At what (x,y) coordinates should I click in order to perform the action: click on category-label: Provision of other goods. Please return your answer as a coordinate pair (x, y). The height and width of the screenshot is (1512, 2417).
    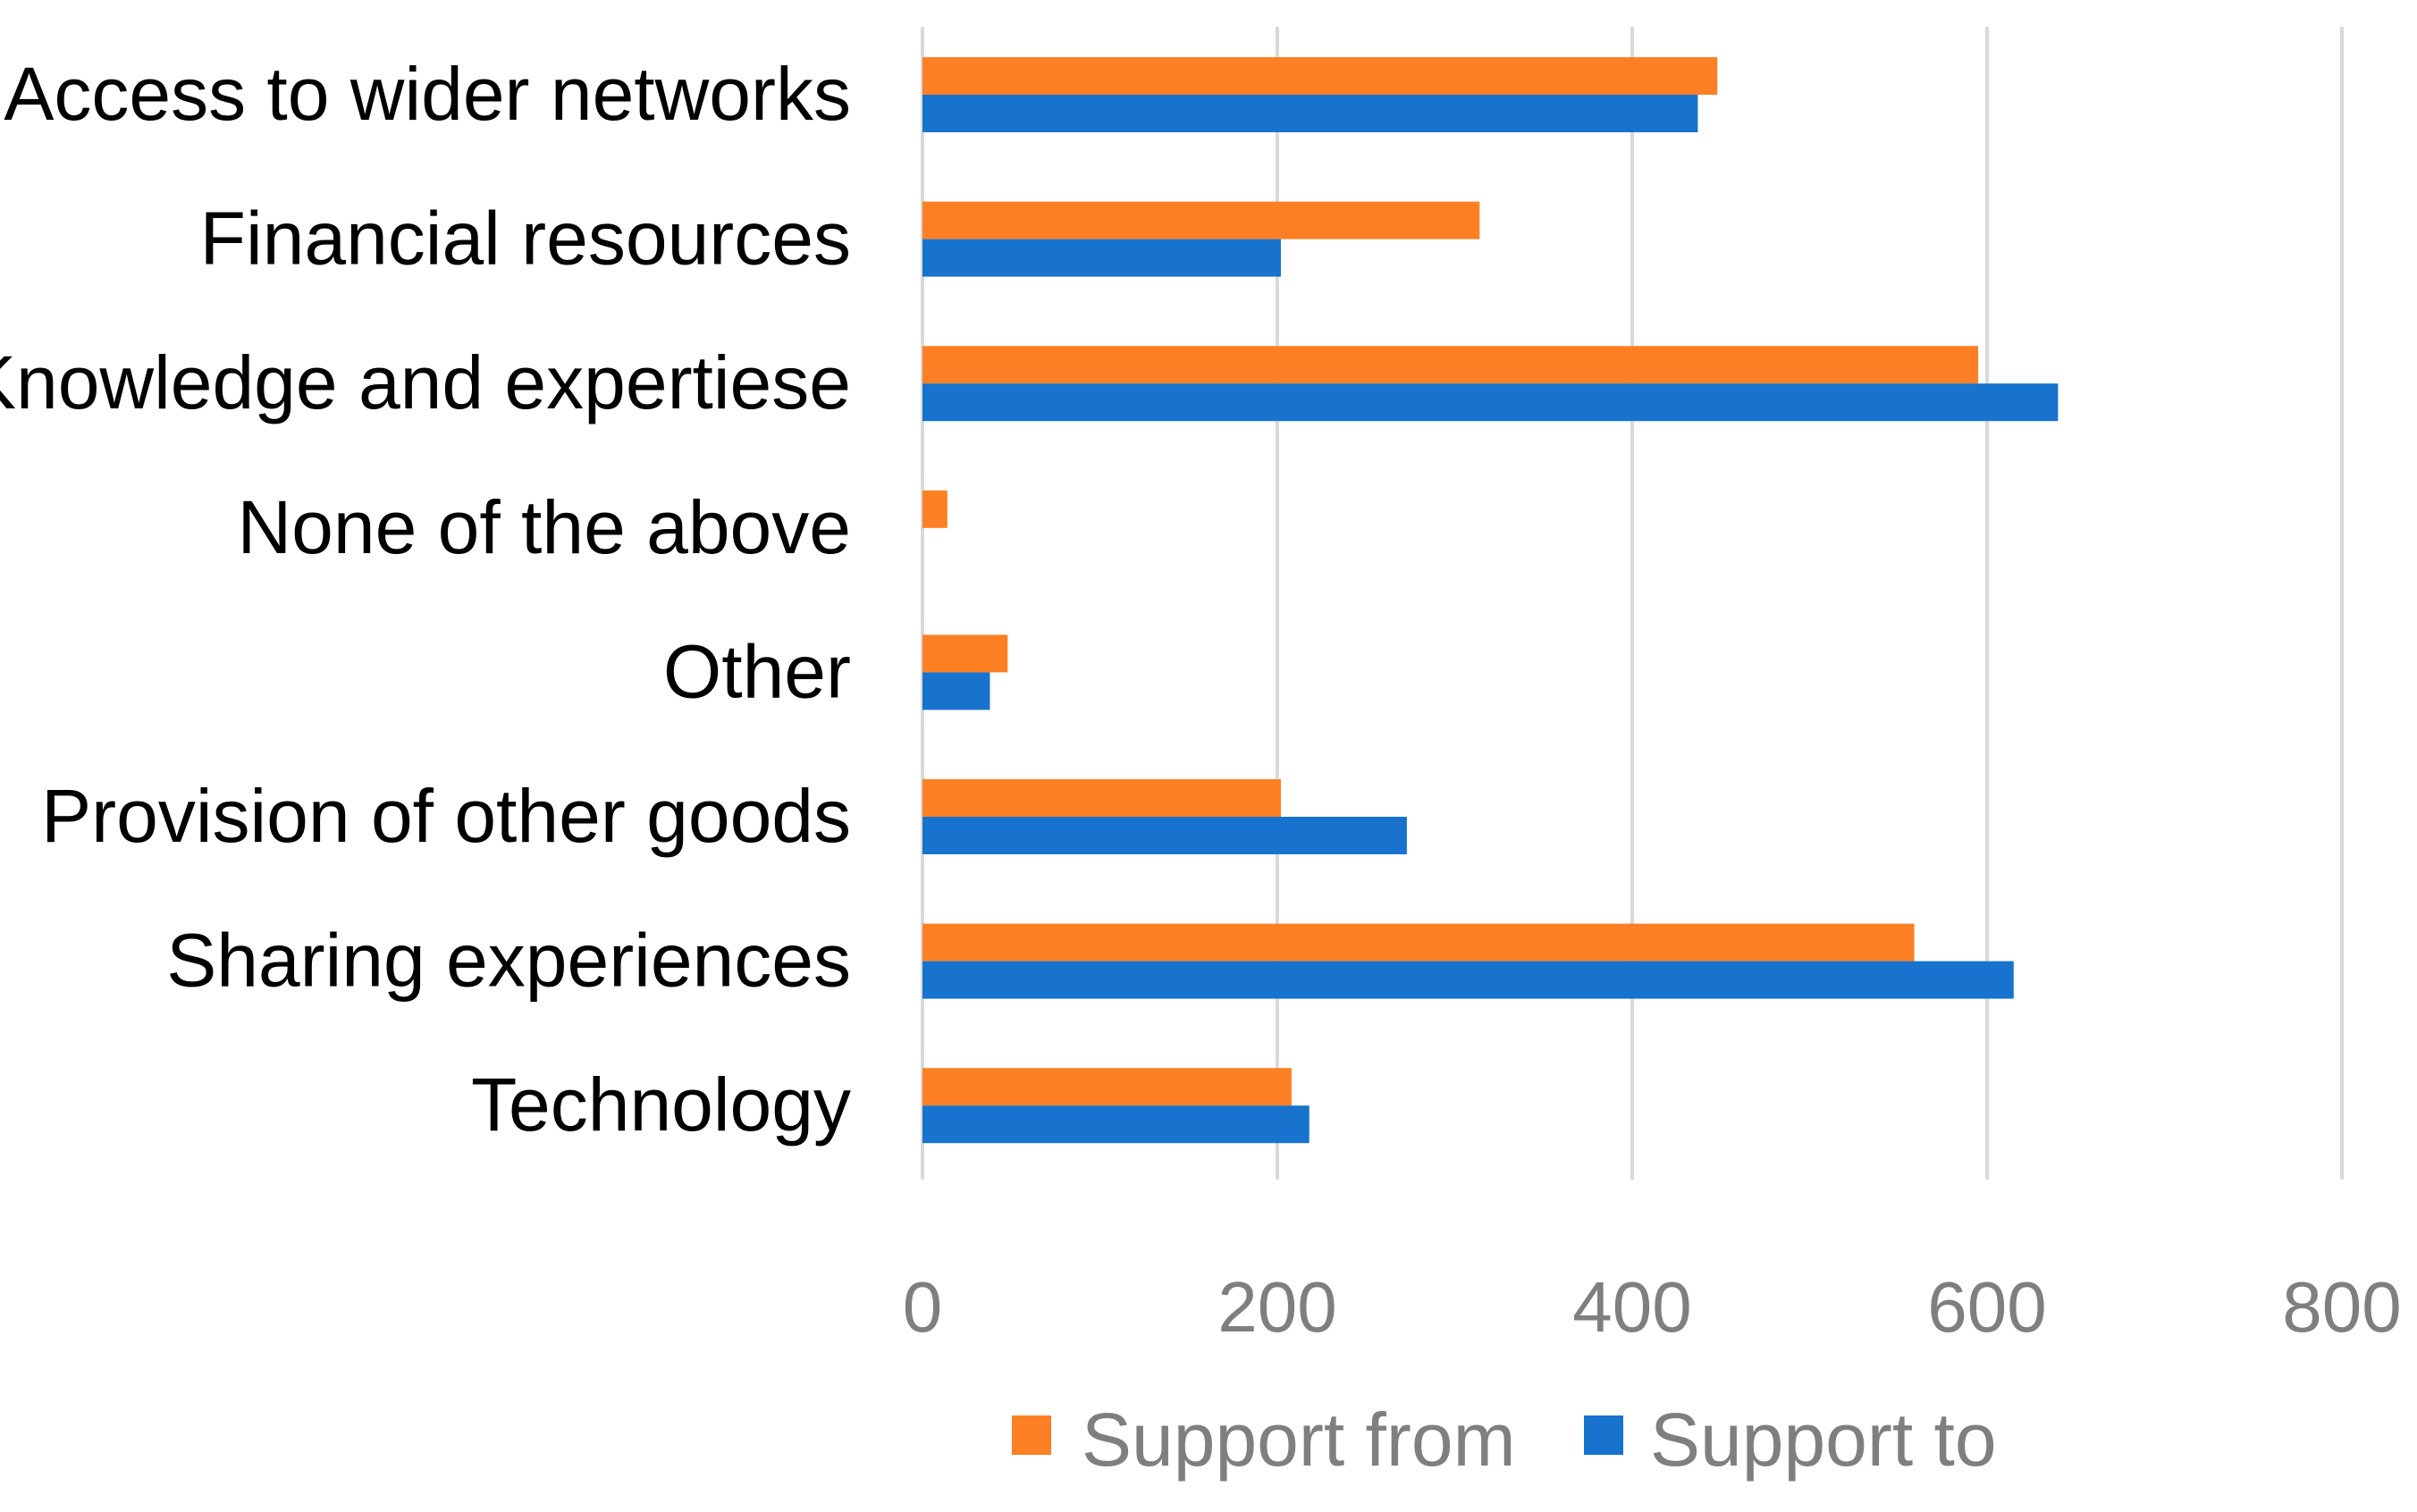
    Looking at the image, I should click on (446, 816).